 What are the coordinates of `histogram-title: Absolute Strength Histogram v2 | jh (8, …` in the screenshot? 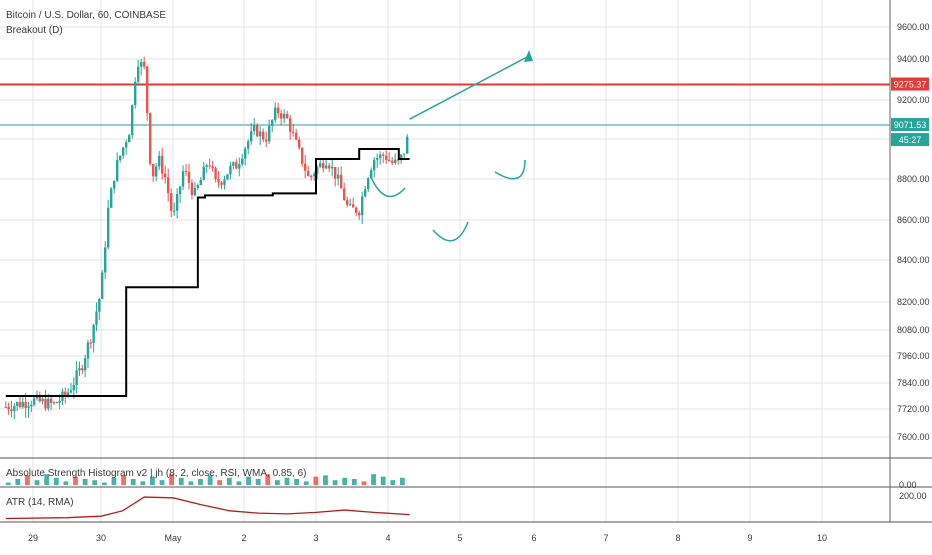 It's located at (156, 473).